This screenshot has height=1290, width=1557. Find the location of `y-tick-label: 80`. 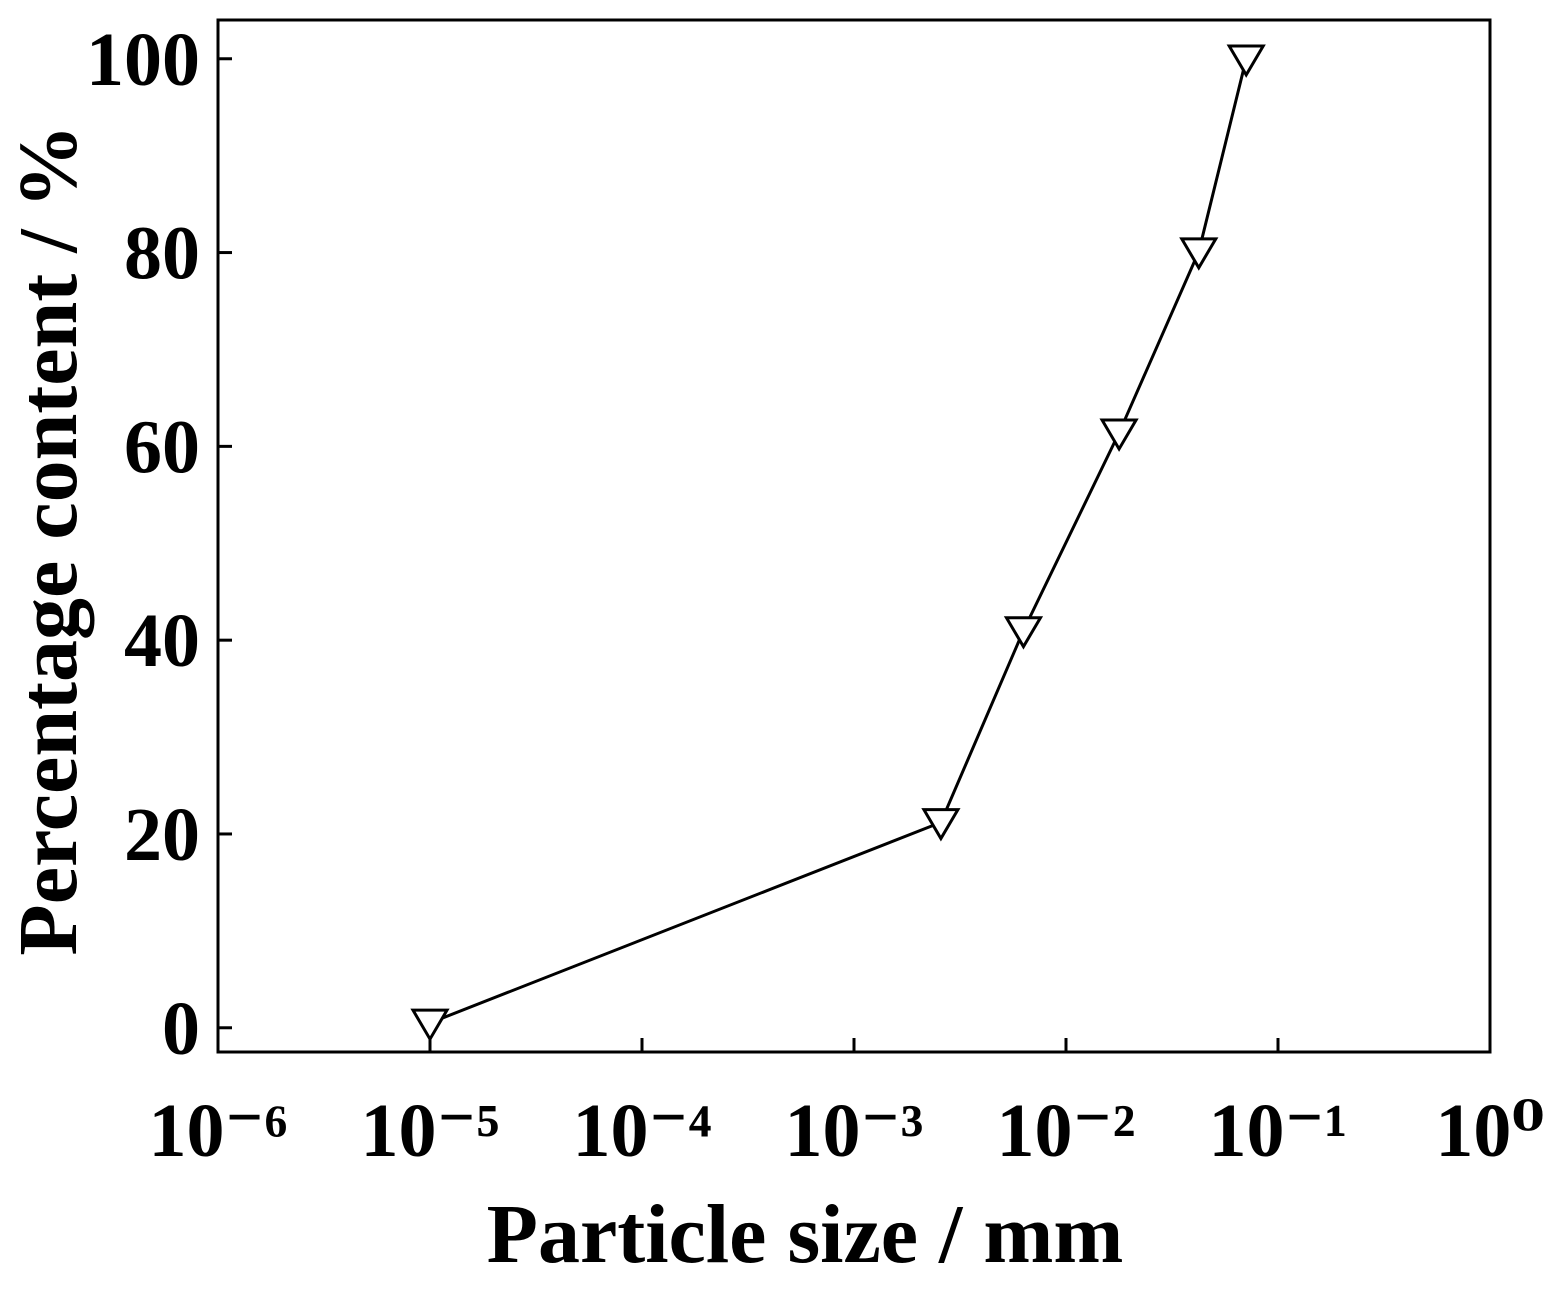

y-tick-label: 80 is located at coordinates (162, 254).